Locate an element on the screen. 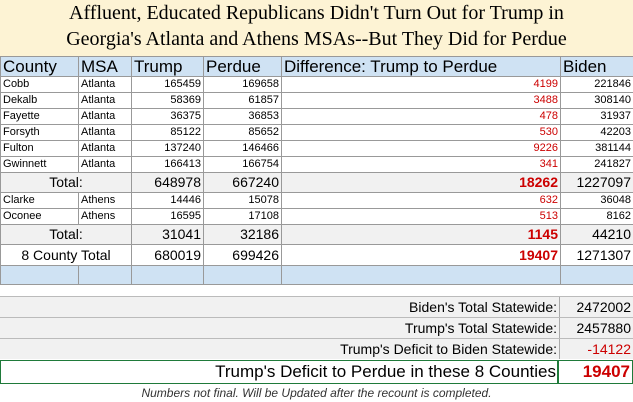 This screenshot has height=402, width=633. biden-cell: 36048 is located at coordinates (596, 200).